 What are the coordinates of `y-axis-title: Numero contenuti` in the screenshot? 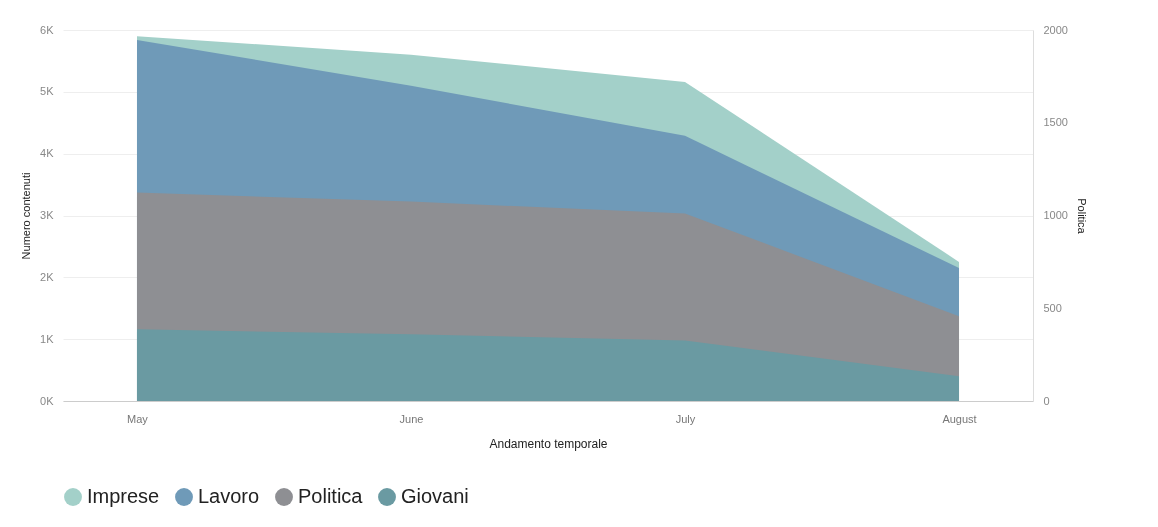 It's located at (26, 216).